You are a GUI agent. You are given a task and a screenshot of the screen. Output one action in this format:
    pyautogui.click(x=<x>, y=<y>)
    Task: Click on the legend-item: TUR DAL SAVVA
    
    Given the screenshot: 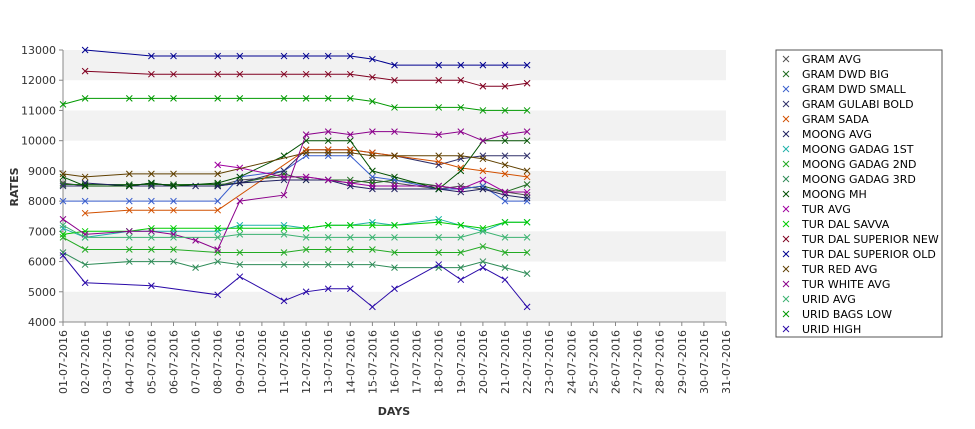 What is the action you would take?
    pyautogui.click(x=836, y=224)
    